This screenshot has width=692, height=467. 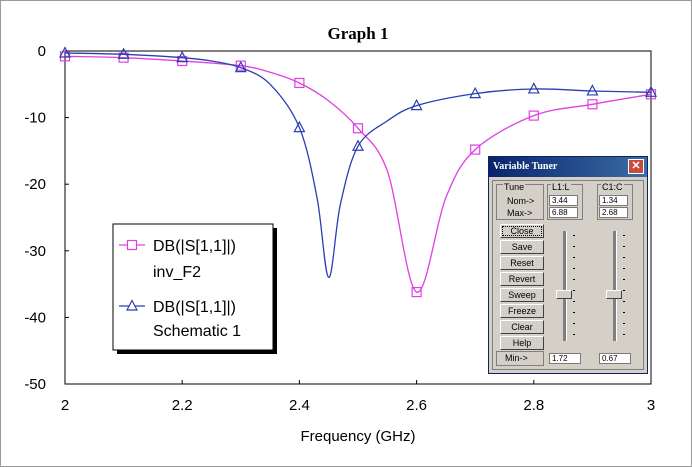 I want to click on min-label: Min->, so click(x=516, y=358).